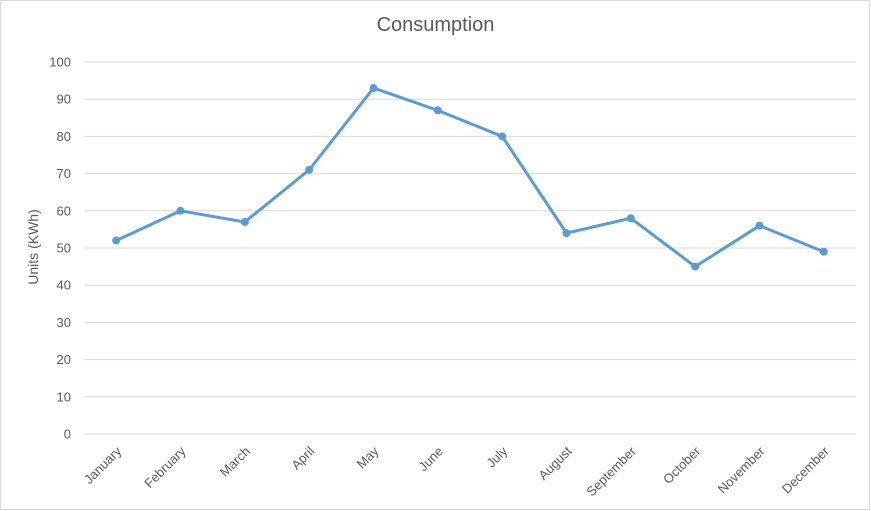 Image resolution: width=871 pixels, height=511 pixels. Describe the element at coordinates (64, 210) in the screenshot. I see `y-tick-label: 60` at that location.